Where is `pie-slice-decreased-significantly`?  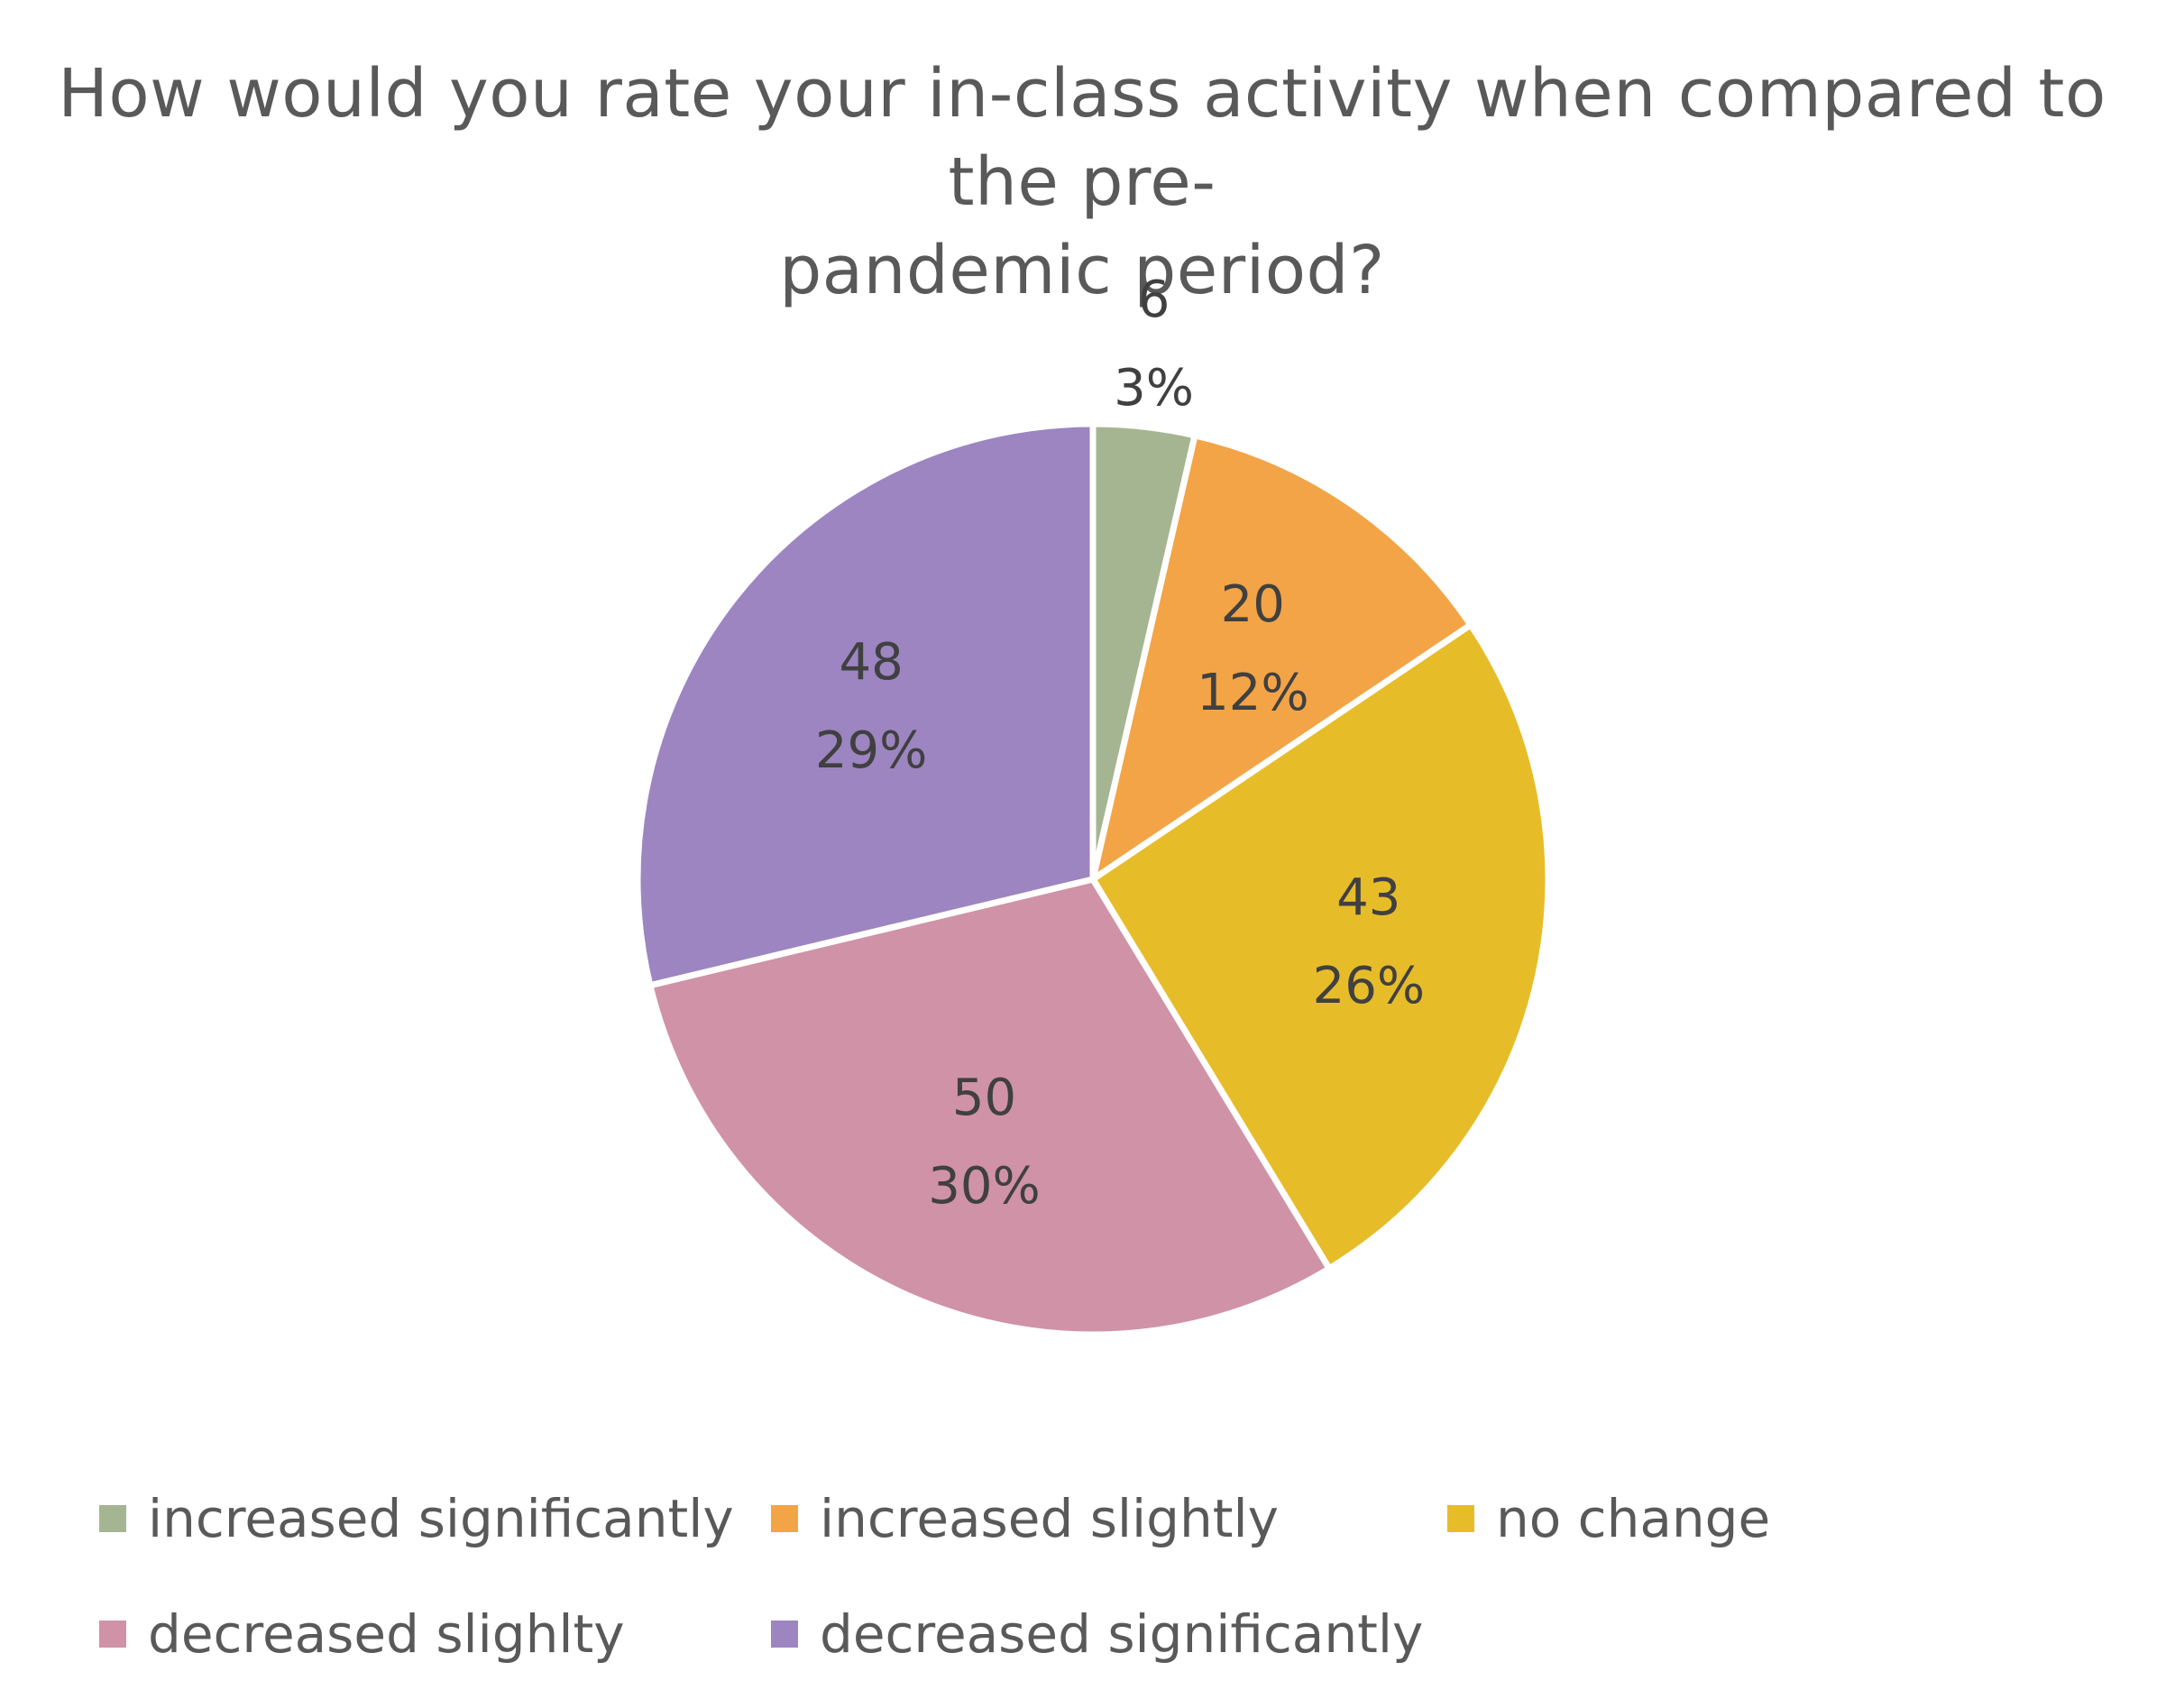
pie-slice-decreased-significantly is located at coordinates (865, 704).